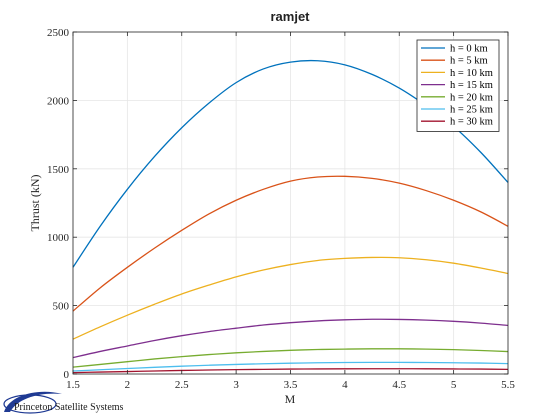 This screenshot has width=560, height=420. I want to click on x-tick-label: 5.5, so click(508, 385).